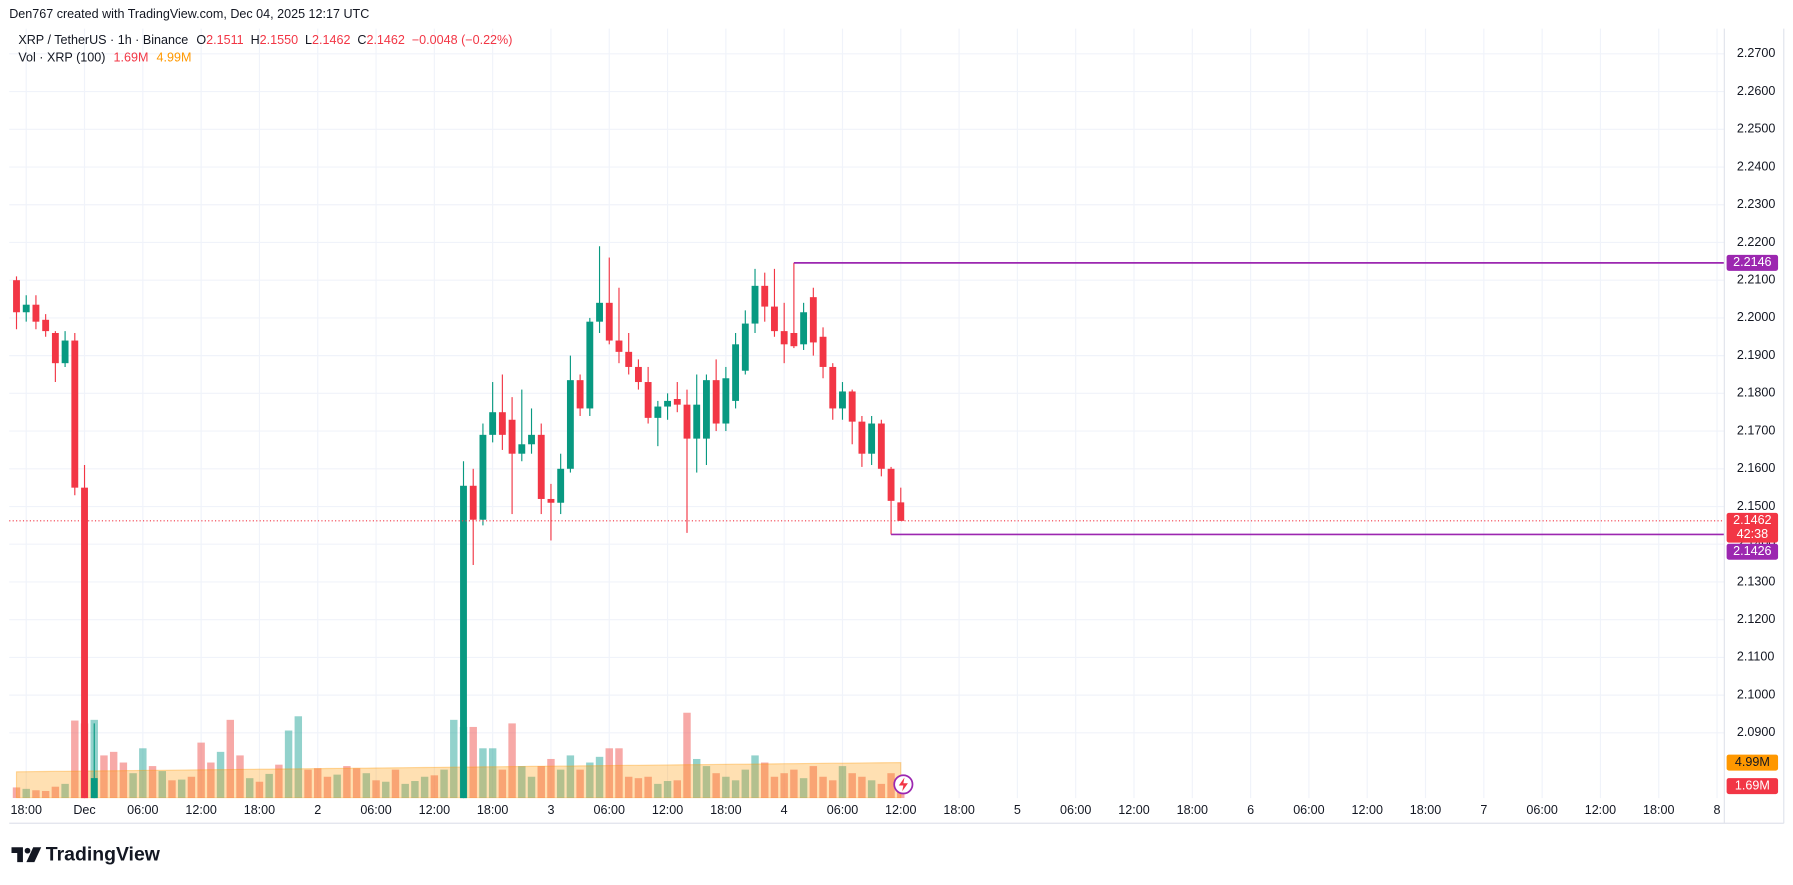 This screenshot has height=885, width=1793. What do you see at coordinates (103, 854) in the screenshot?
I see `logo-text: TradingView` at bounding box center [103, 854].